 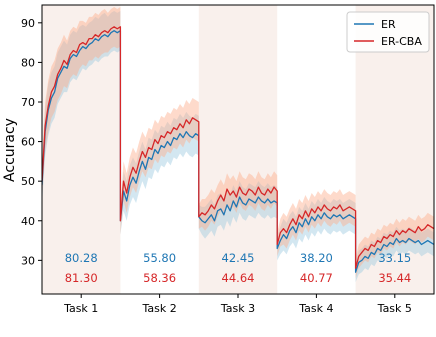 What do you see at coordinates (394, 308) in the screenshot?
I see `x-tick-label: Task 5` at bounding box center [394, 308].